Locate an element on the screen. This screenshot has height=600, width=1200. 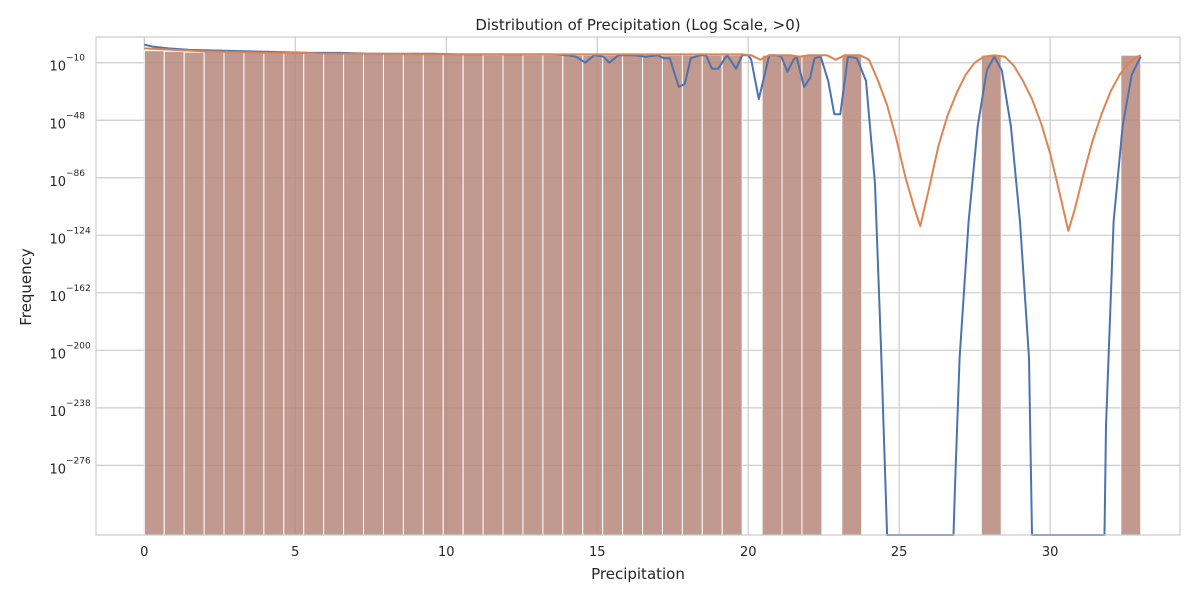
y-tick-exponent: −276 is located at coordinates (78, 461).